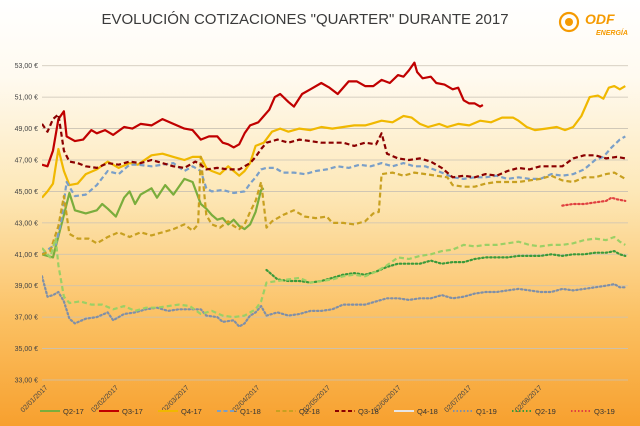 Image resolution: width=640 pixels, height=426 pixels. I want to click on brand-name: ODF, so click(600, 19).